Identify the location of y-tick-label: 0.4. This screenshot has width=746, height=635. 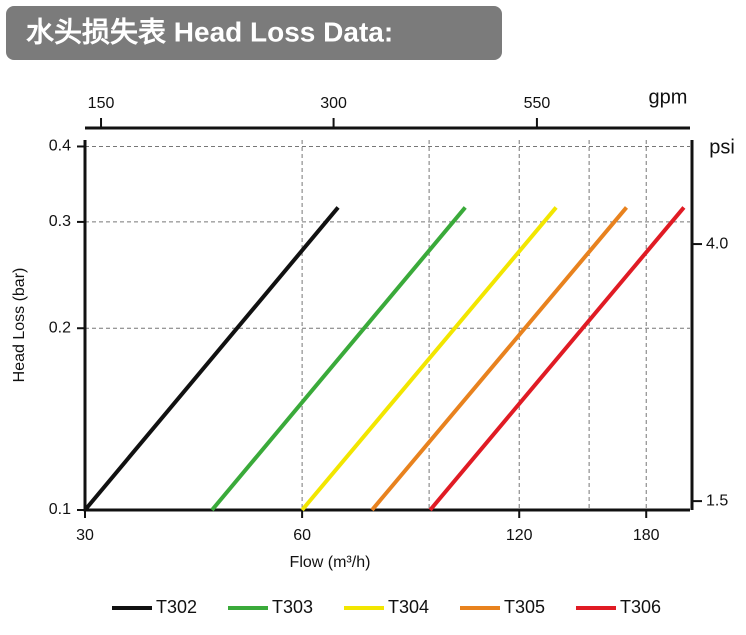
(60, 146).